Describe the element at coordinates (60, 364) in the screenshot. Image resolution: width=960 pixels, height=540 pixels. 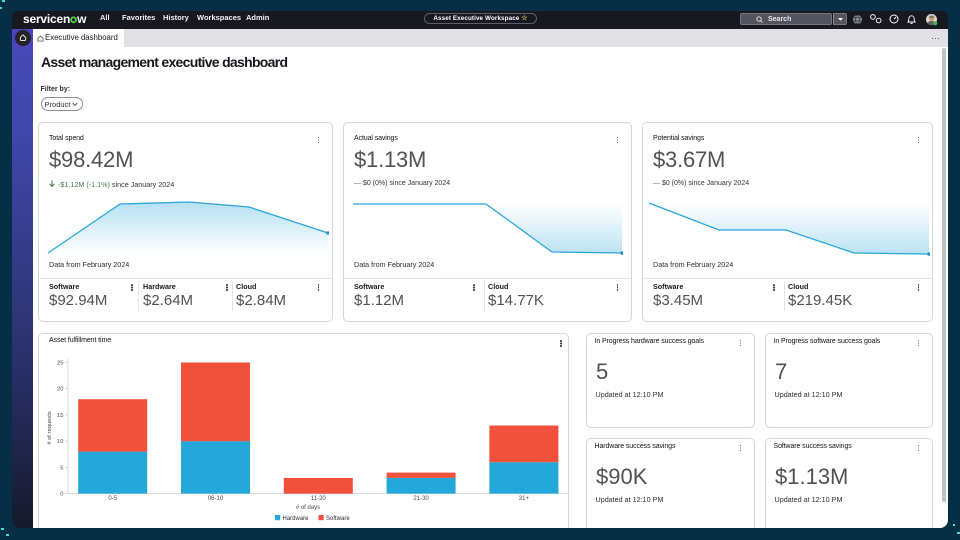
I see `svg-text: 25` at that location.